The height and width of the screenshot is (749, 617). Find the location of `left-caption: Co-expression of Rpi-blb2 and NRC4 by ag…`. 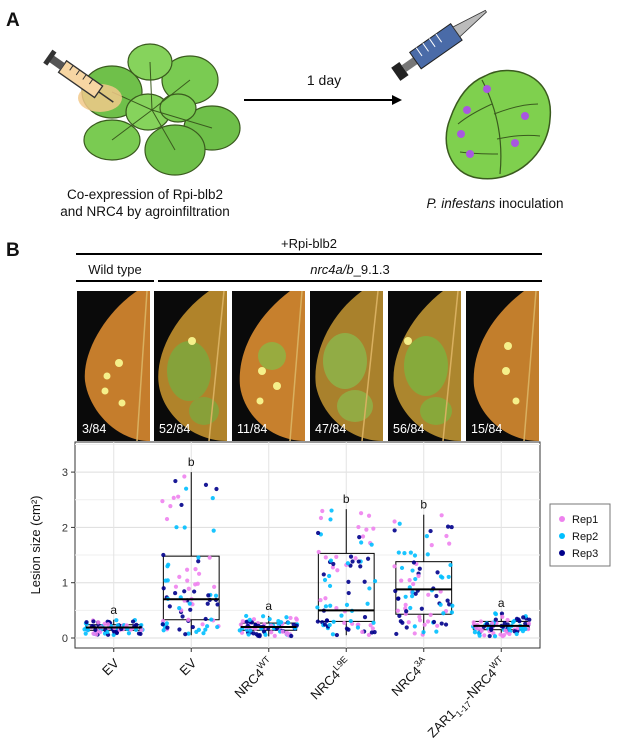

left-caption: Co-expression of Rpi-blb2 and NRC4 by ag… is located at coordinates (145, 203).